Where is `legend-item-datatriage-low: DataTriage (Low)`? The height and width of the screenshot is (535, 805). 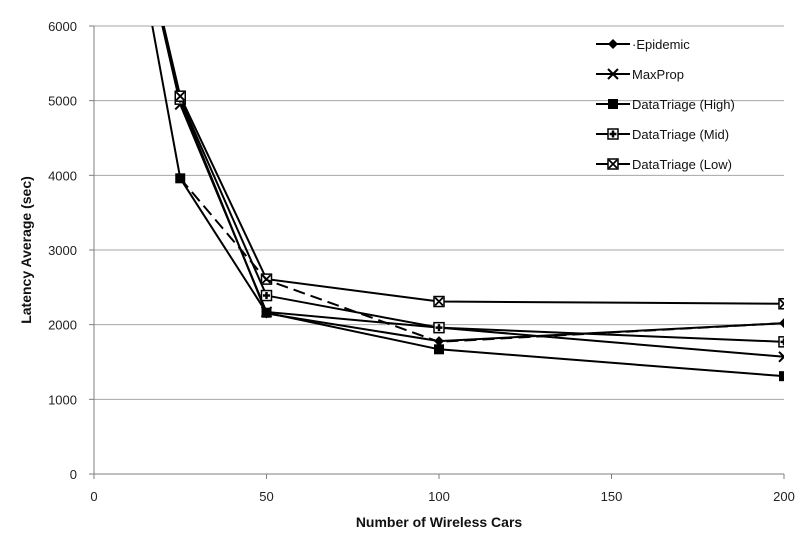 legend-item-datatriage-low: DataTriage (Low) is located at coordinates (664, 164).